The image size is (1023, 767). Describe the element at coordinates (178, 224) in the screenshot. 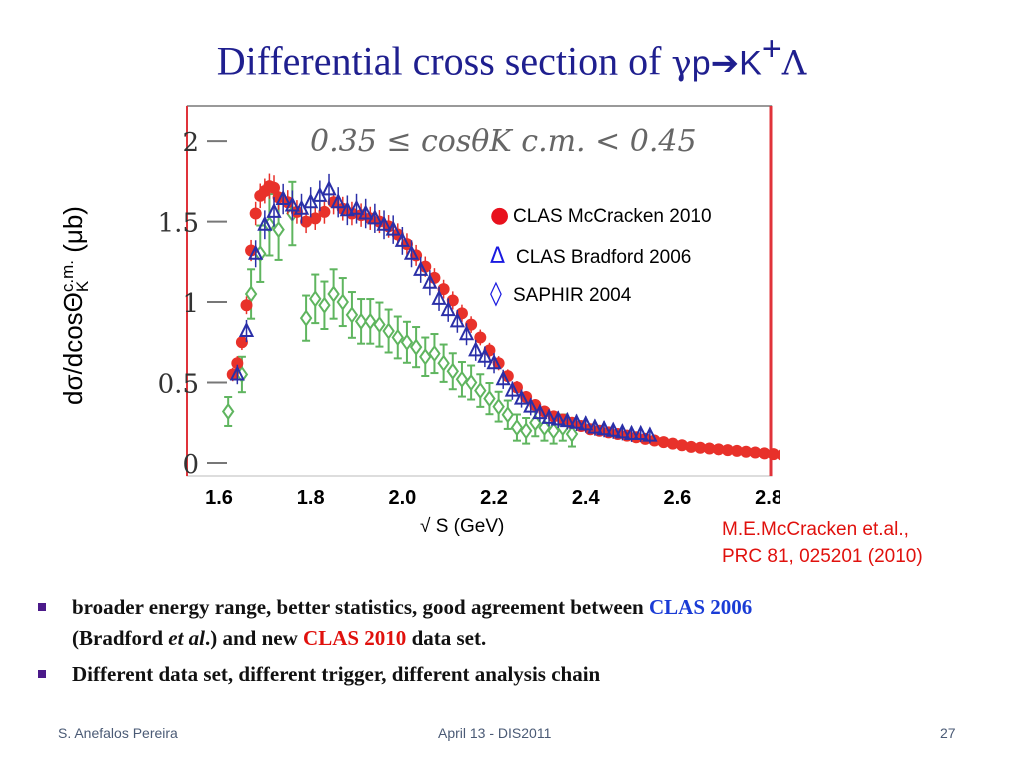

I see `y-tick-label: 1.5` at that location.